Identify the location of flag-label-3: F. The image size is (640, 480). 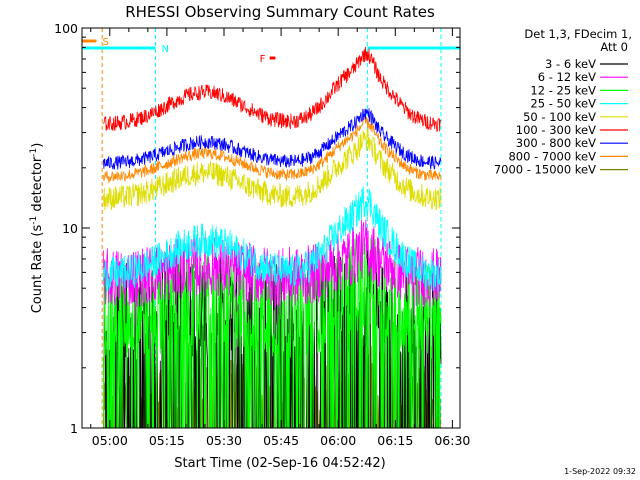
(263, 59).